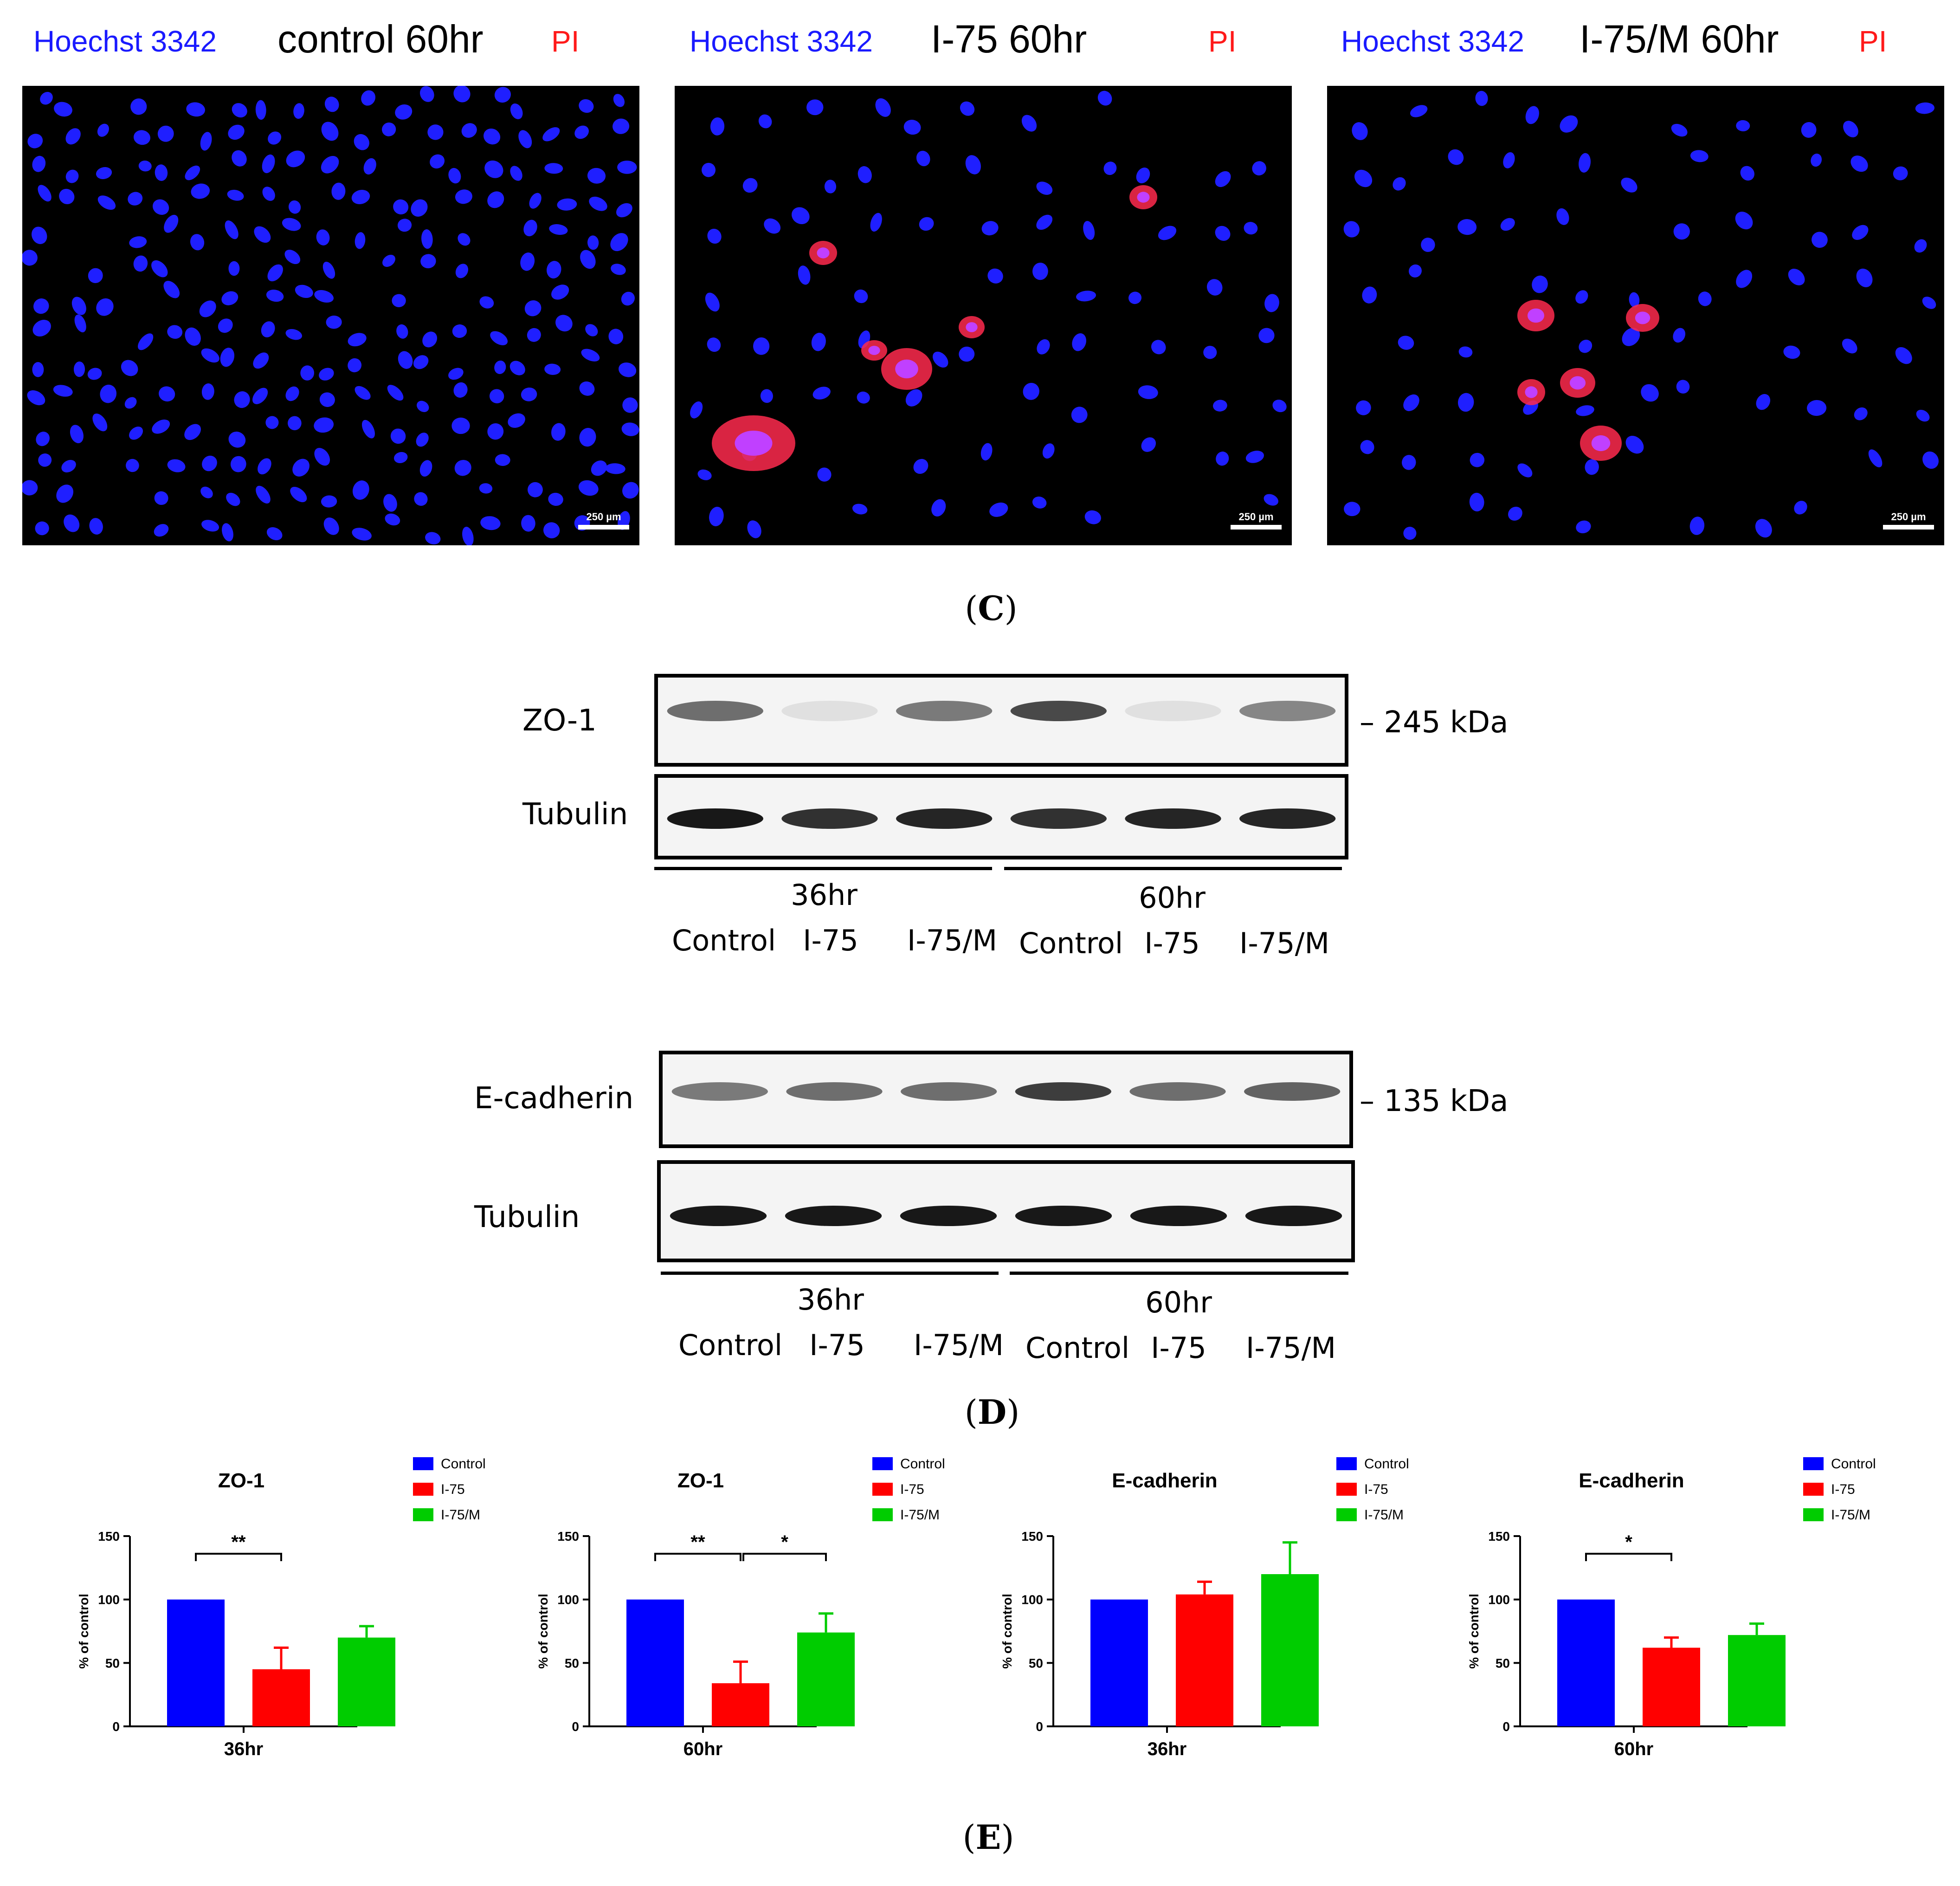 This screenshot has width=1960, height=1886. What do you see at coordinates (830, 1300) in the screenshot?
I see `time-label: 36hr` at bounding box center [830, 1300].